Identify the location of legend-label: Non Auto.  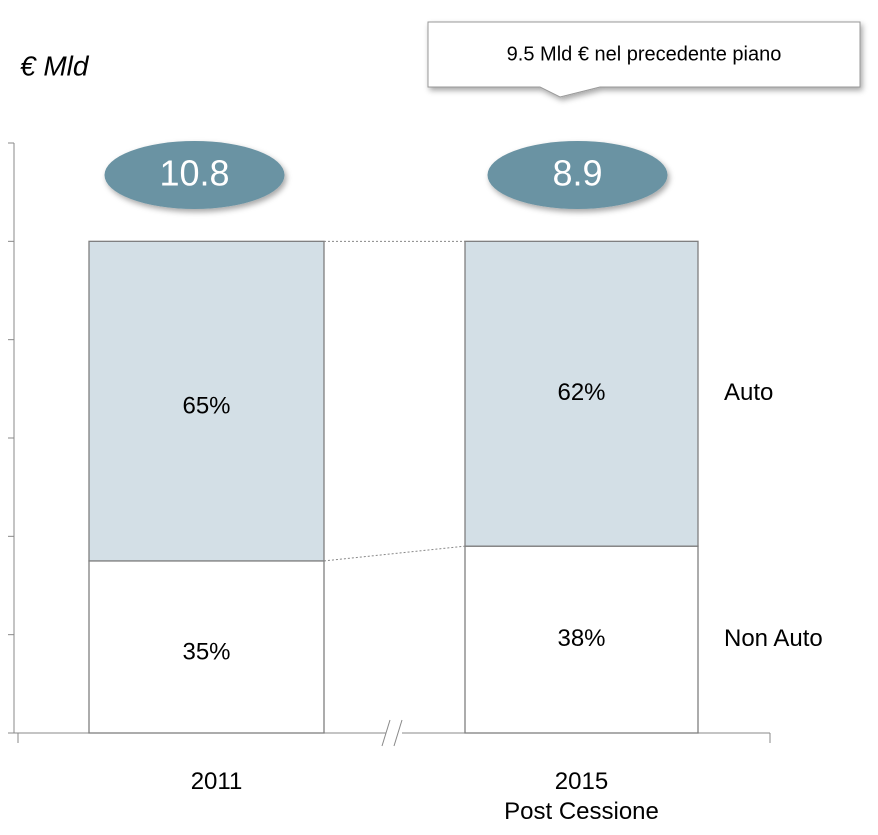
(773, 638).